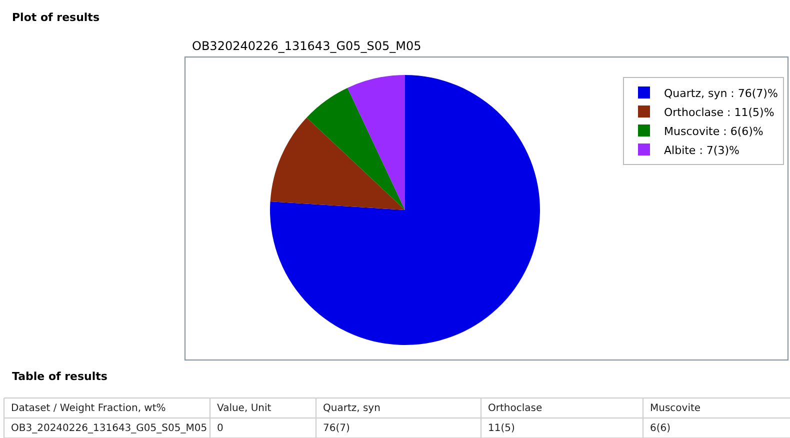  Describe the element at coordinates (721, 93) in the screenshot. I see `legend-label: Quartz, syn : 76(7)%` at that location.